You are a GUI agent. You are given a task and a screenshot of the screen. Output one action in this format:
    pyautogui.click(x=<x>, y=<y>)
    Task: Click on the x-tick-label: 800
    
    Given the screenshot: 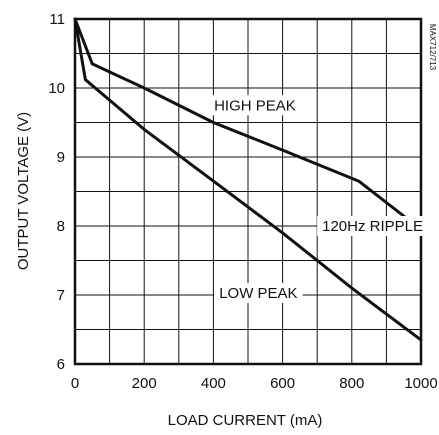 What is the action you would take?
    pyautogui.click(x=351, y=383)
    